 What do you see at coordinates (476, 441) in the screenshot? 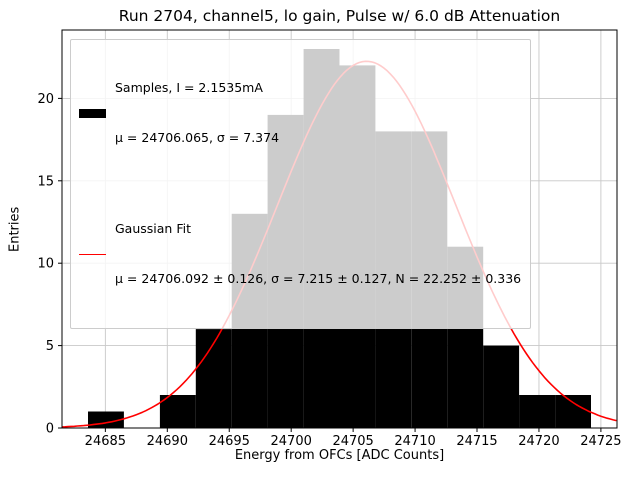
I see `x-tick-label: 24715` at bounding box center [476, 441].